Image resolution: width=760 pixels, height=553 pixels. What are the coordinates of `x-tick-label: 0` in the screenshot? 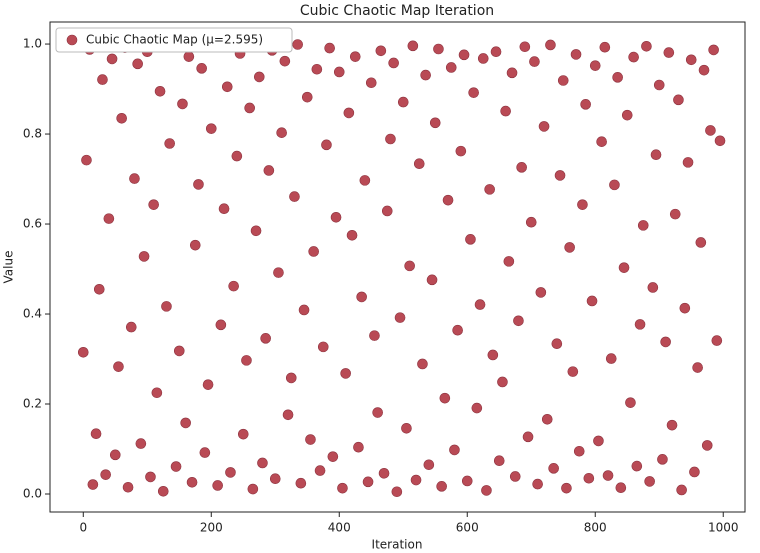 It's located at (83, 528).